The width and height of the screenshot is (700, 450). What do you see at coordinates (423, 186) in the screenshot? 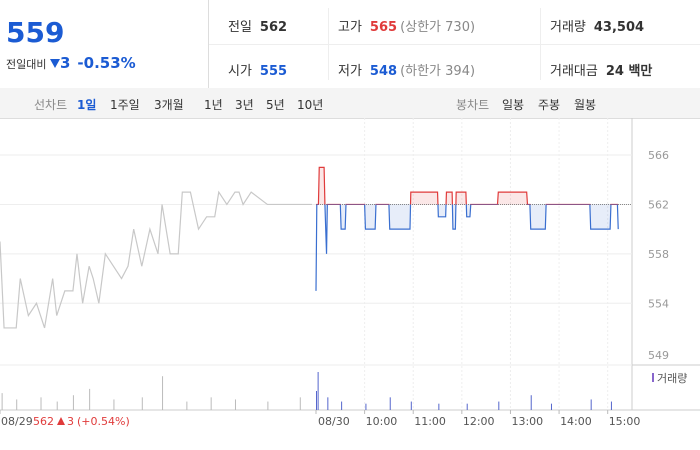
I see `area-above` at bounding box center [423, 186].